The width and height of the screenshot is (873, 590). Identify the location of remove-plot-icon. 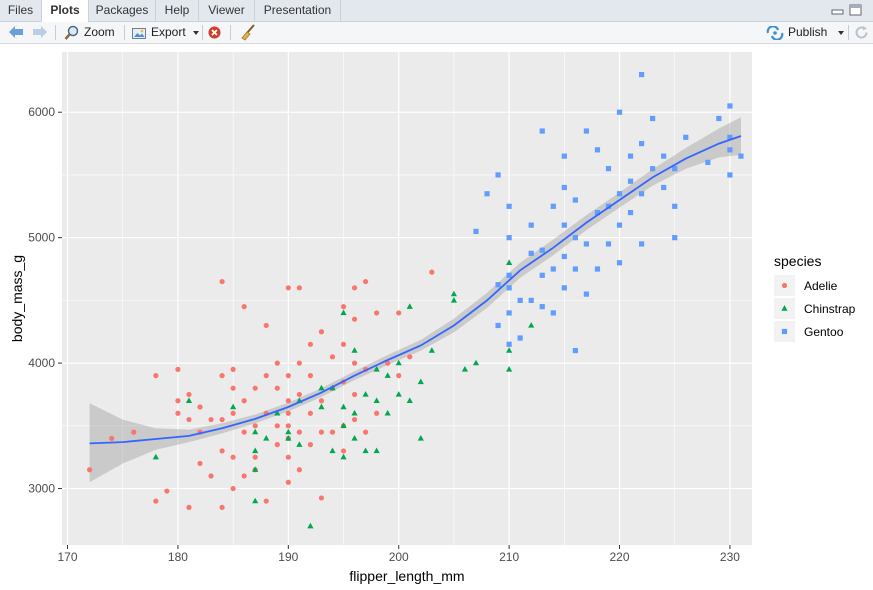
(214, 32).